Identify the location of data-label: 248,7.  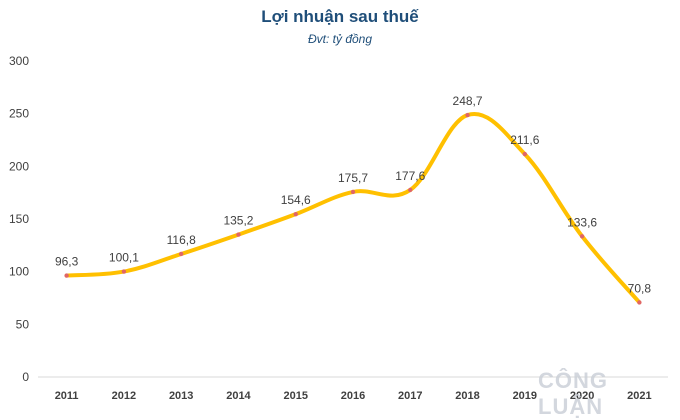
(468, 101).